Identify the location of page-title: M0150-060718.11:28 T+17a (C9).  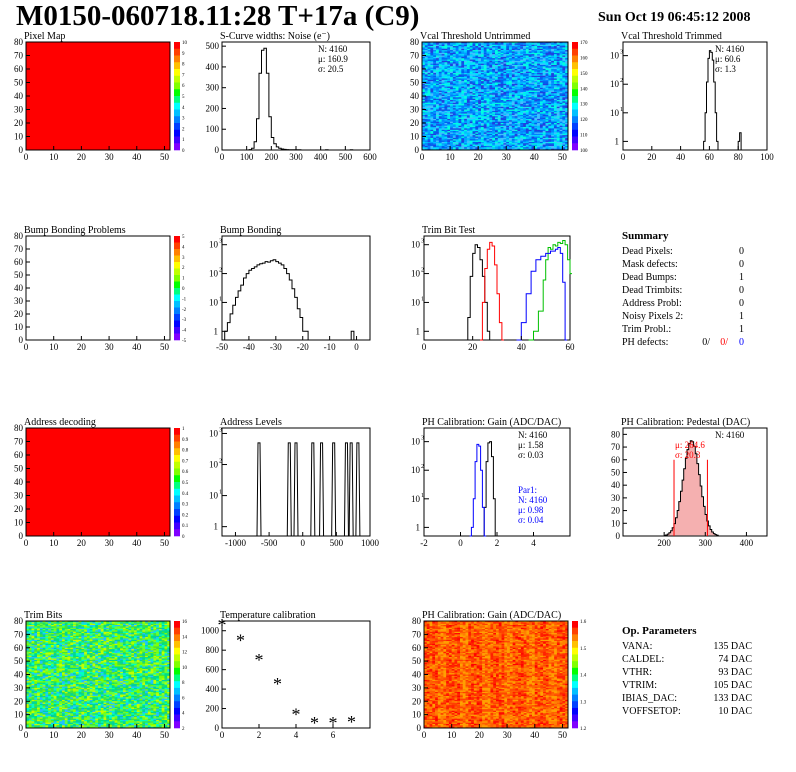
(218, 16).